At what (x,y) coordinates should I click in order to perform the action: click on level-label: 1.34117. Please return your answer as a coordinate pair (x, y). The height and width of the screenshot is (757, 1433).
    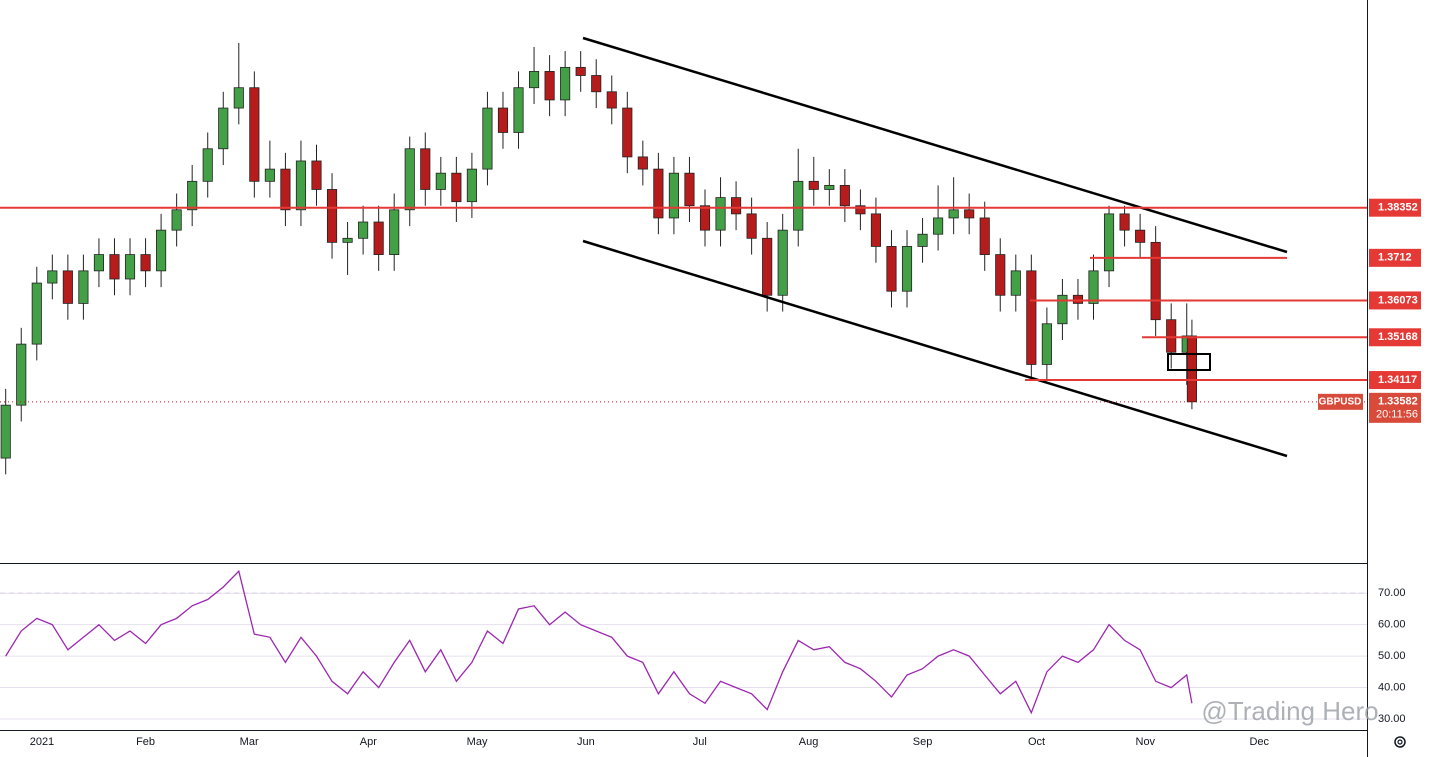
    Looking at the image, I should click on (1397, 380).